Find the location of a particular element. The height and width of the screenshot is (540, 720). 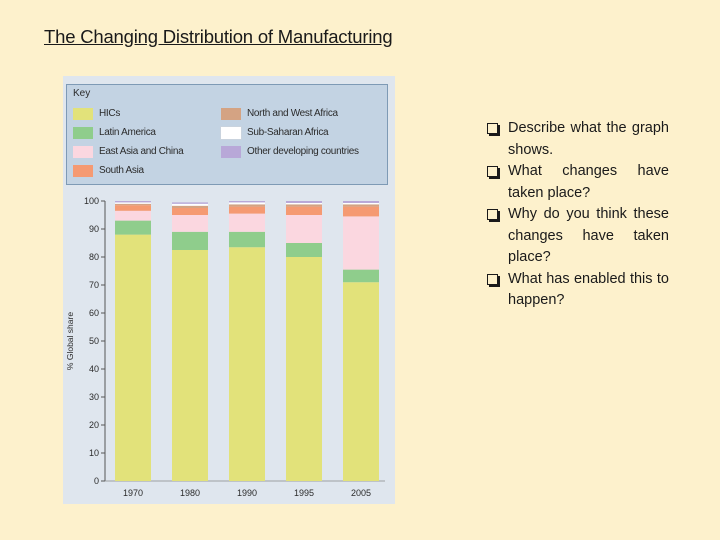

y-tick-label: 0 is located at coordinates (96, 481).